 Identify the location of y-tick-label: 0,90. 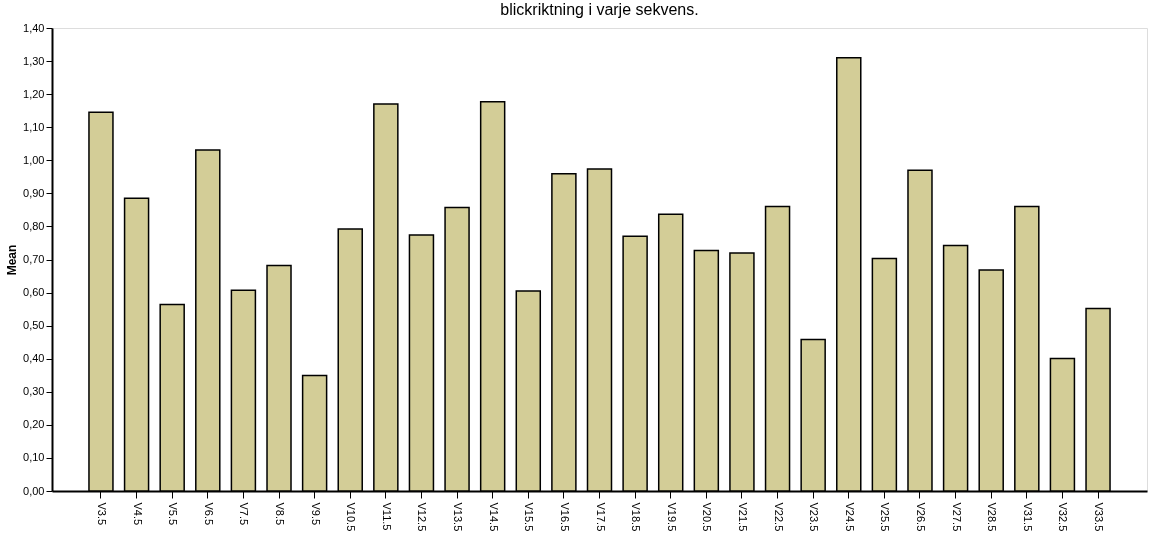
(34, 192).